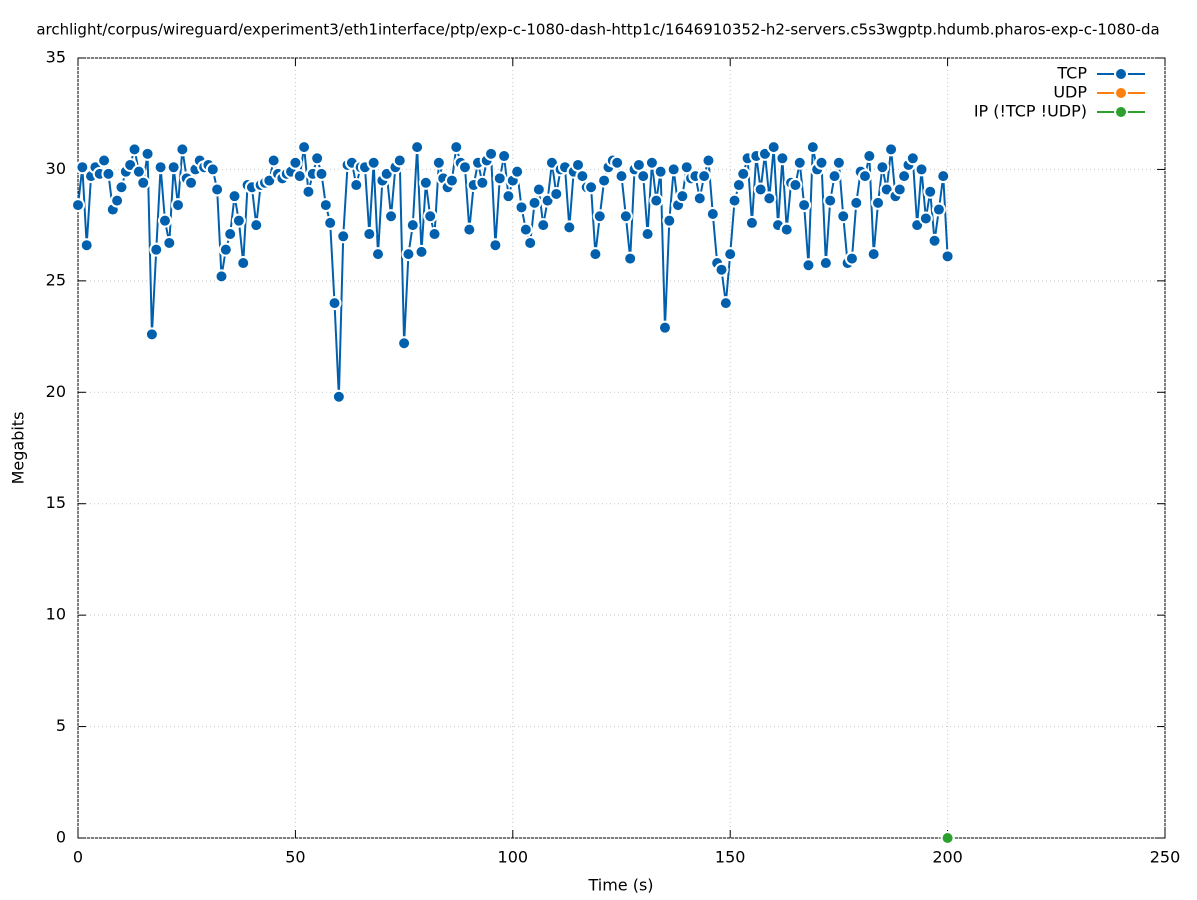 This screenshot has height=900, width=1197. I want to click on legend-label: TCP, so click(1071, 73).